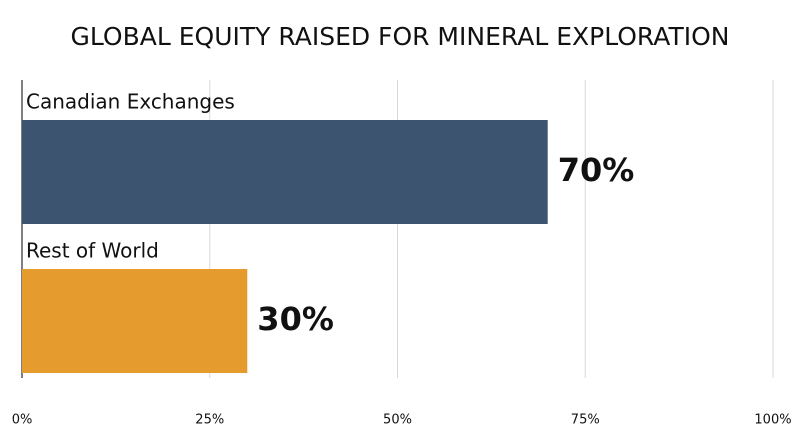  I want to click on value-label: 30%, so click(295, 319).